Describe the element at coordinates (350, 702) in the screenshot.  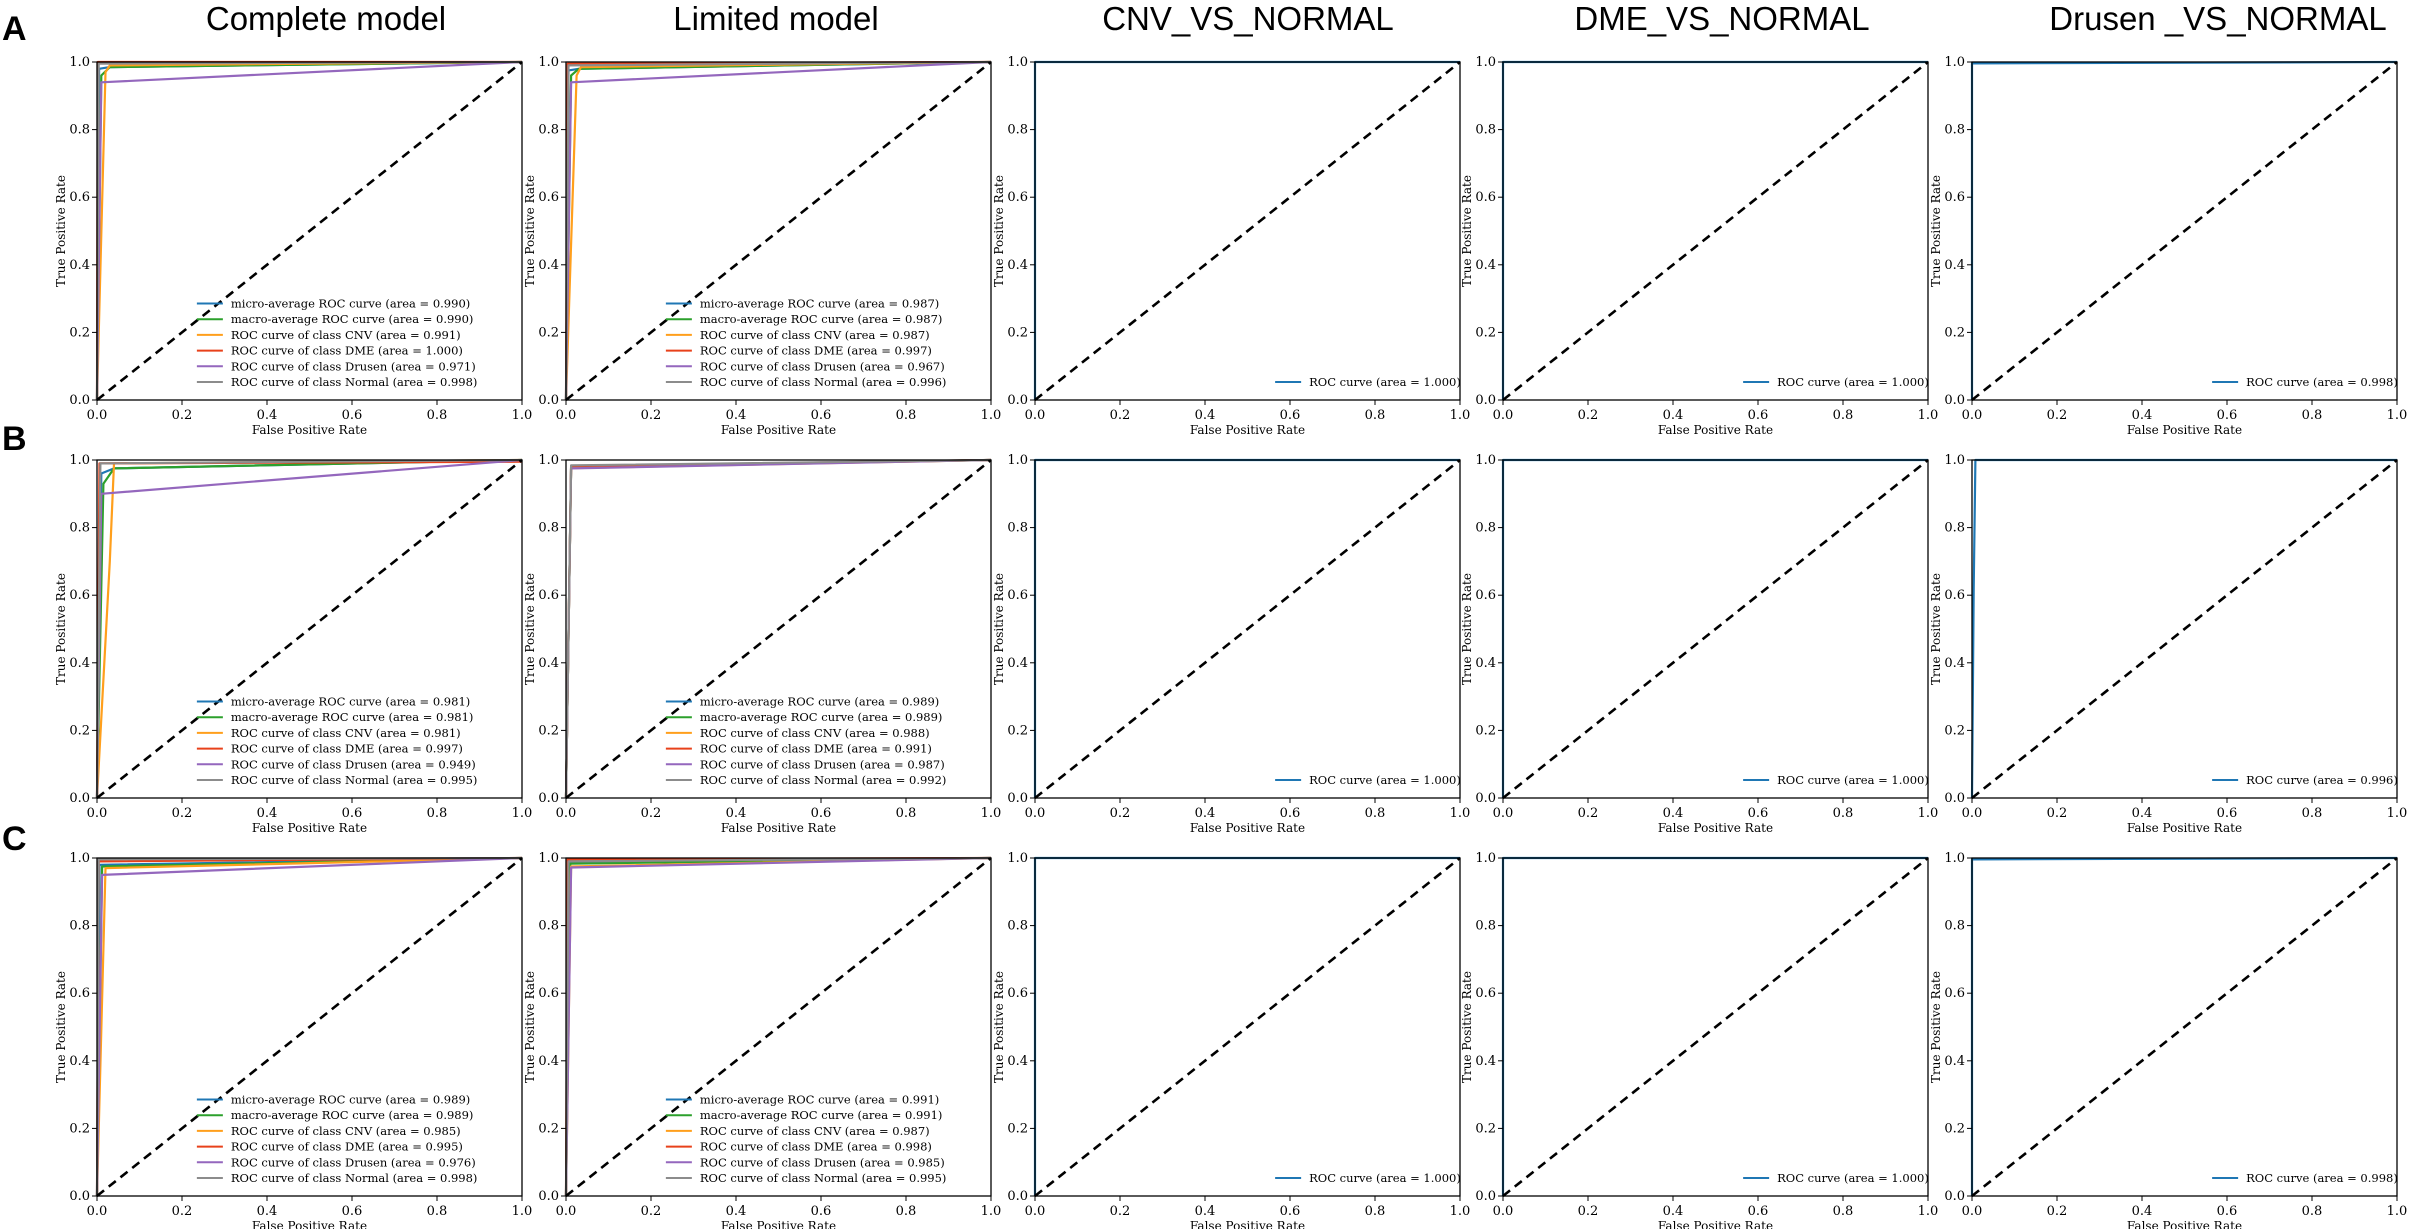
I see `legend-entry: micro-average ROC curve (area = 0.981)` at that location.